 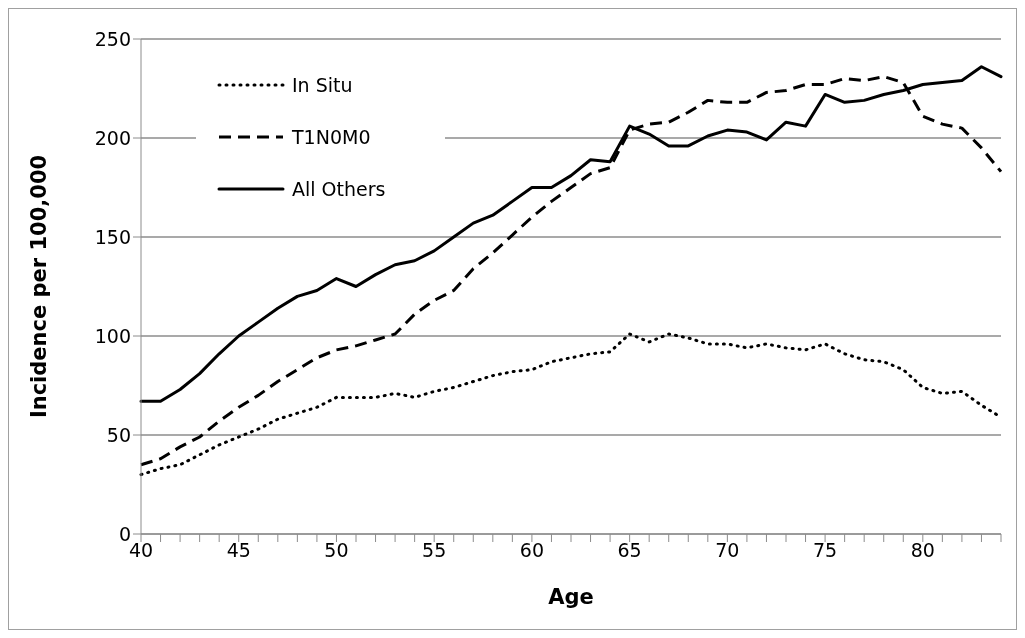 What do you see at coordinates (727, 550) in the screenshot?
I see `x-tick-label: 70` at bounding box center [727, 550].